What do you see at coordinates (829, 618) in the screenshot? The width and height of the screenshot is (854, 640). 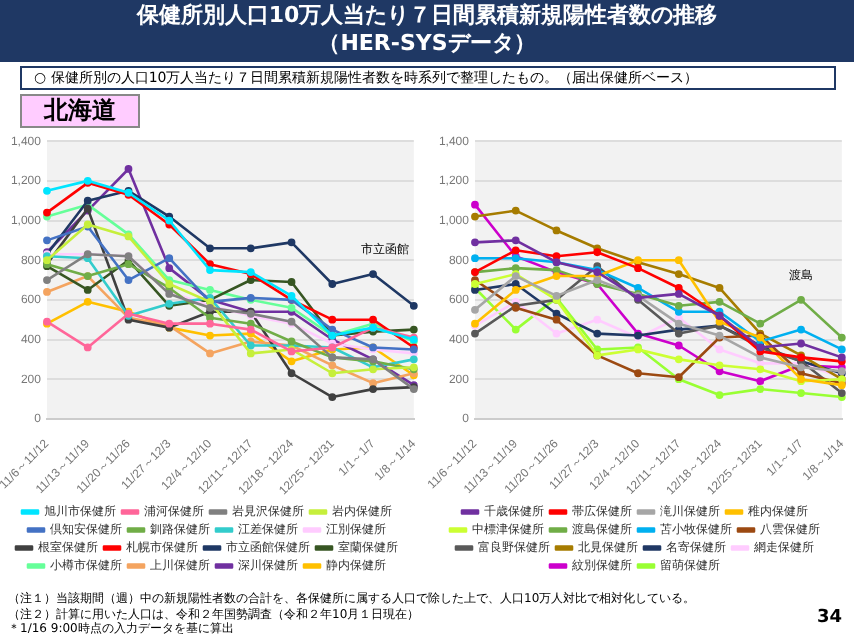 I see `text: 34` at bounding box center [829, 618].